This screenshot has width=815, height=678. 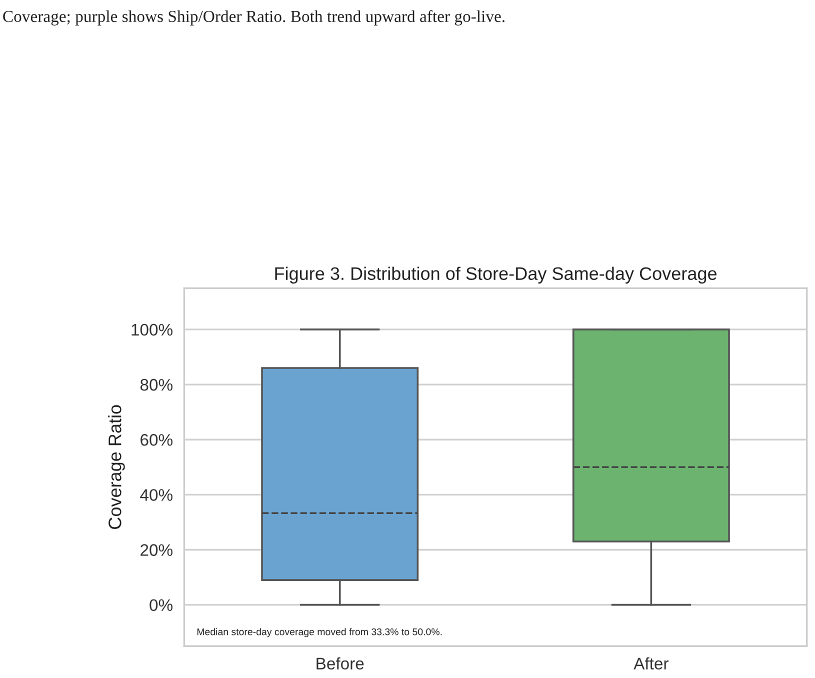 I want to click on x-tick-label: After, so click(x=651, y=663).